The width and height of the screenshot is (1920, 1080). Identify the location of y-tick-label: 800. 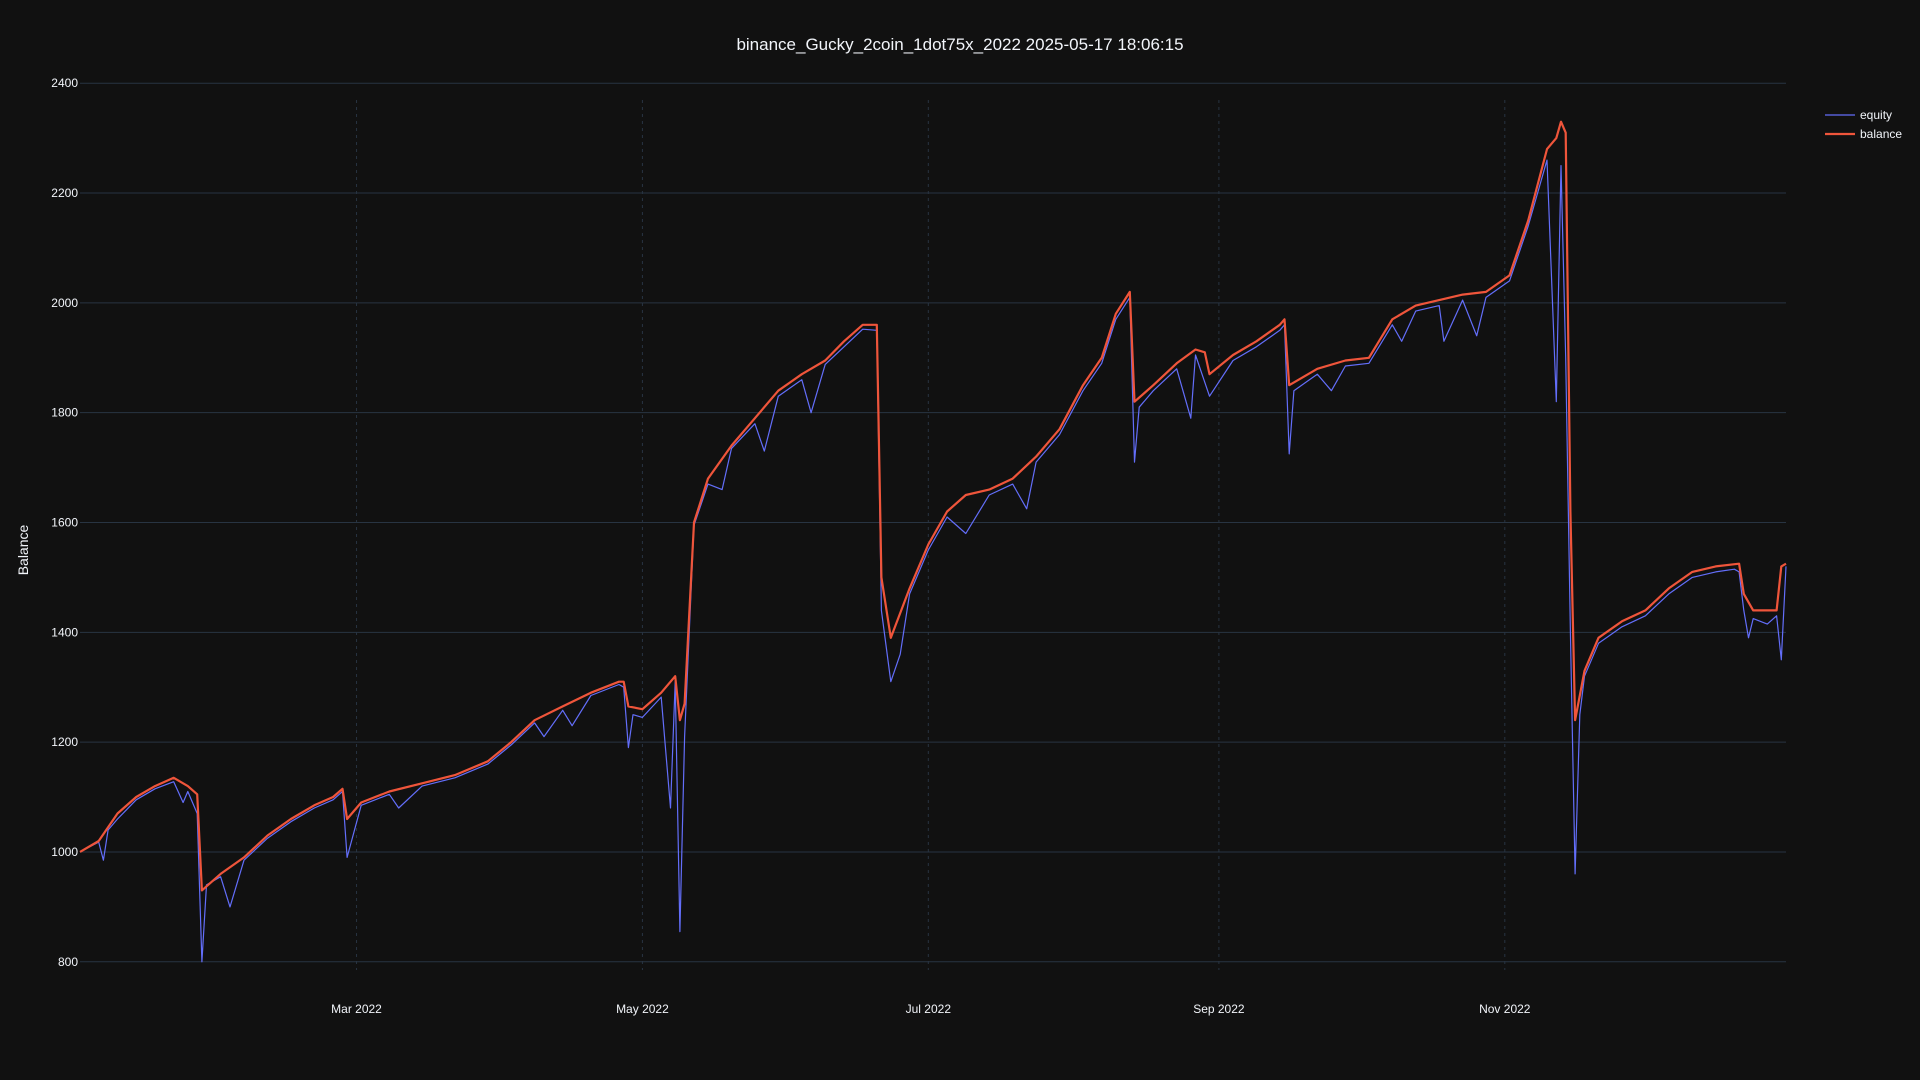
(68, 962).